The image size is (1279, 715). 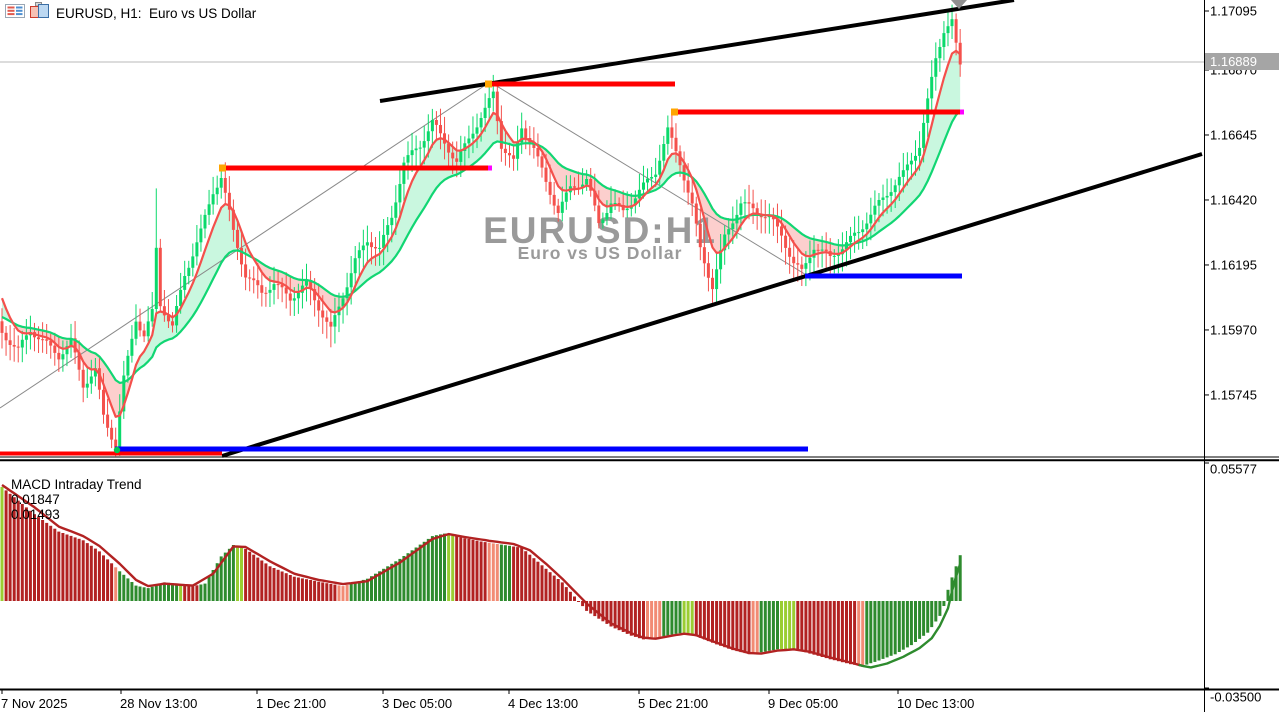 What do you see at coordinates (1233, 200) in the screenshot?
I see `price-tick-label: 1.16420` at bounding box center [1233, 200].